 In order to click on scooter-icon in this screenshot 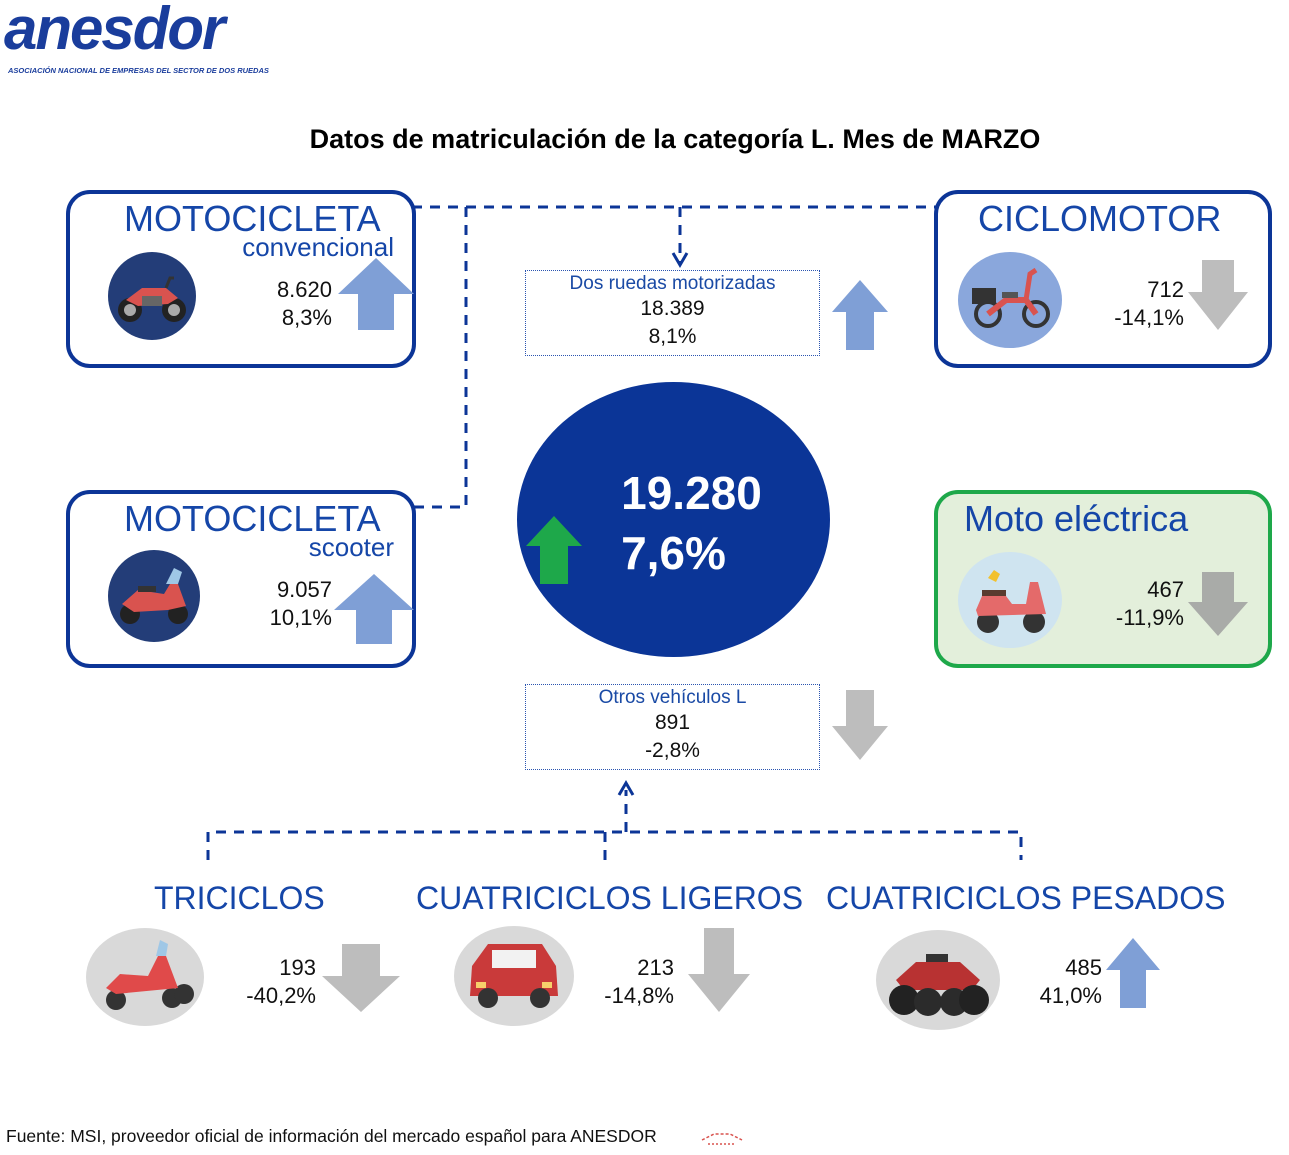, I will do `click(154, 596)`.